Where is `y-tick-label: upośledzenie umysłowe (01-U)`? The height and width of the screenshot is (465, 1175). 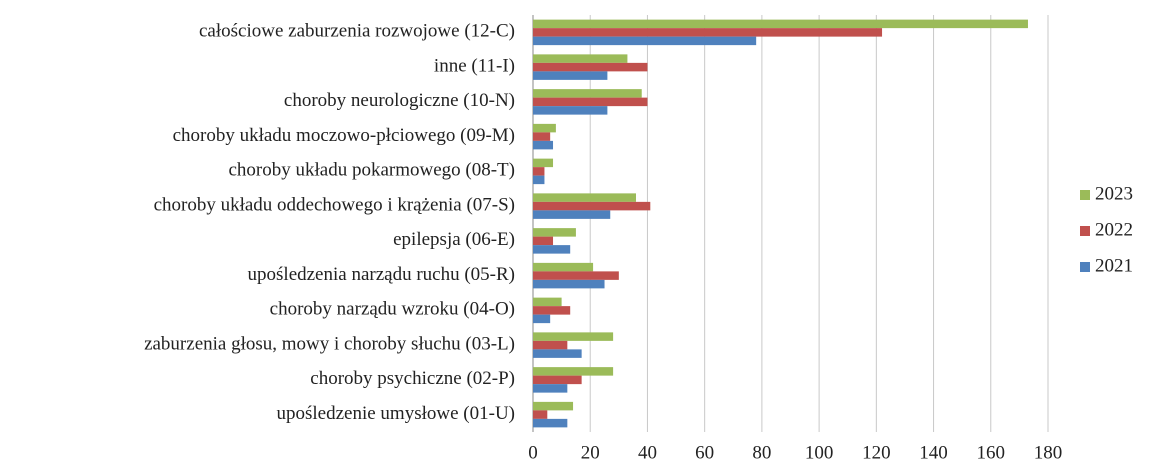 y-tick-label: upośledzenie umysłowe (01-U) is located at coordinates (396, 413).